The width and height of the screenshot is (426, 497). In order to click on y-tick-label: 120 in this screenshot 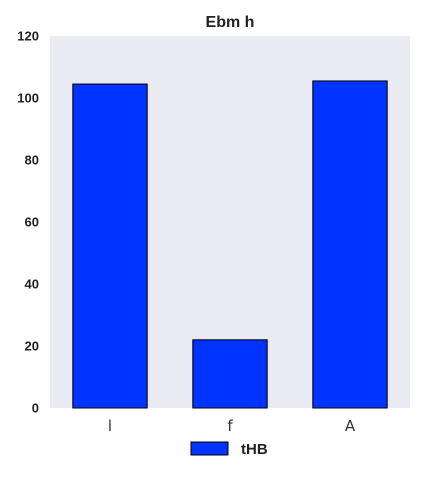, I will do `click(28, 36)`.